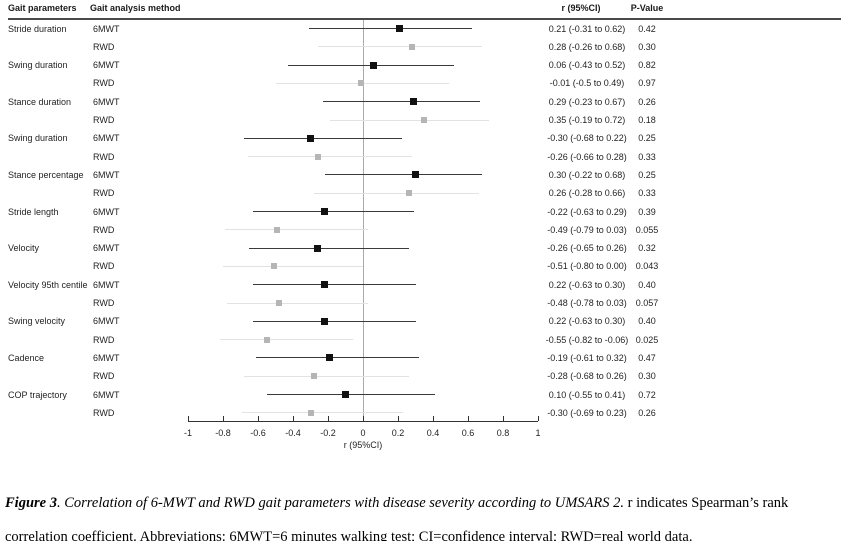 The height and width of the screenshot is (541, 849). What do you see at coordinates (587, 156) in the screenshot?
I see `r-ci-value: -0.26 (-0.66 to 0.28)` at bounding box center [587, 156].